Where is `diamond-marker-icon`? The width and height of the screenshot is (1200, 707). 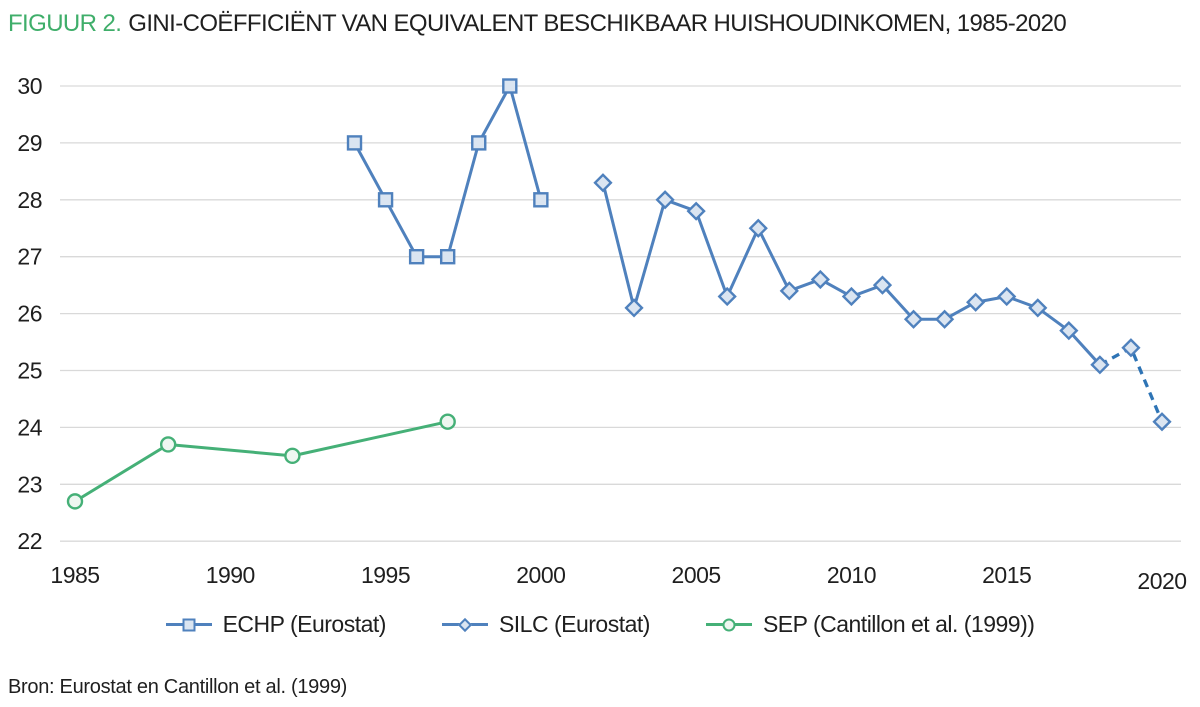
diamond-marker-icon is located at coordinates (465, 624).